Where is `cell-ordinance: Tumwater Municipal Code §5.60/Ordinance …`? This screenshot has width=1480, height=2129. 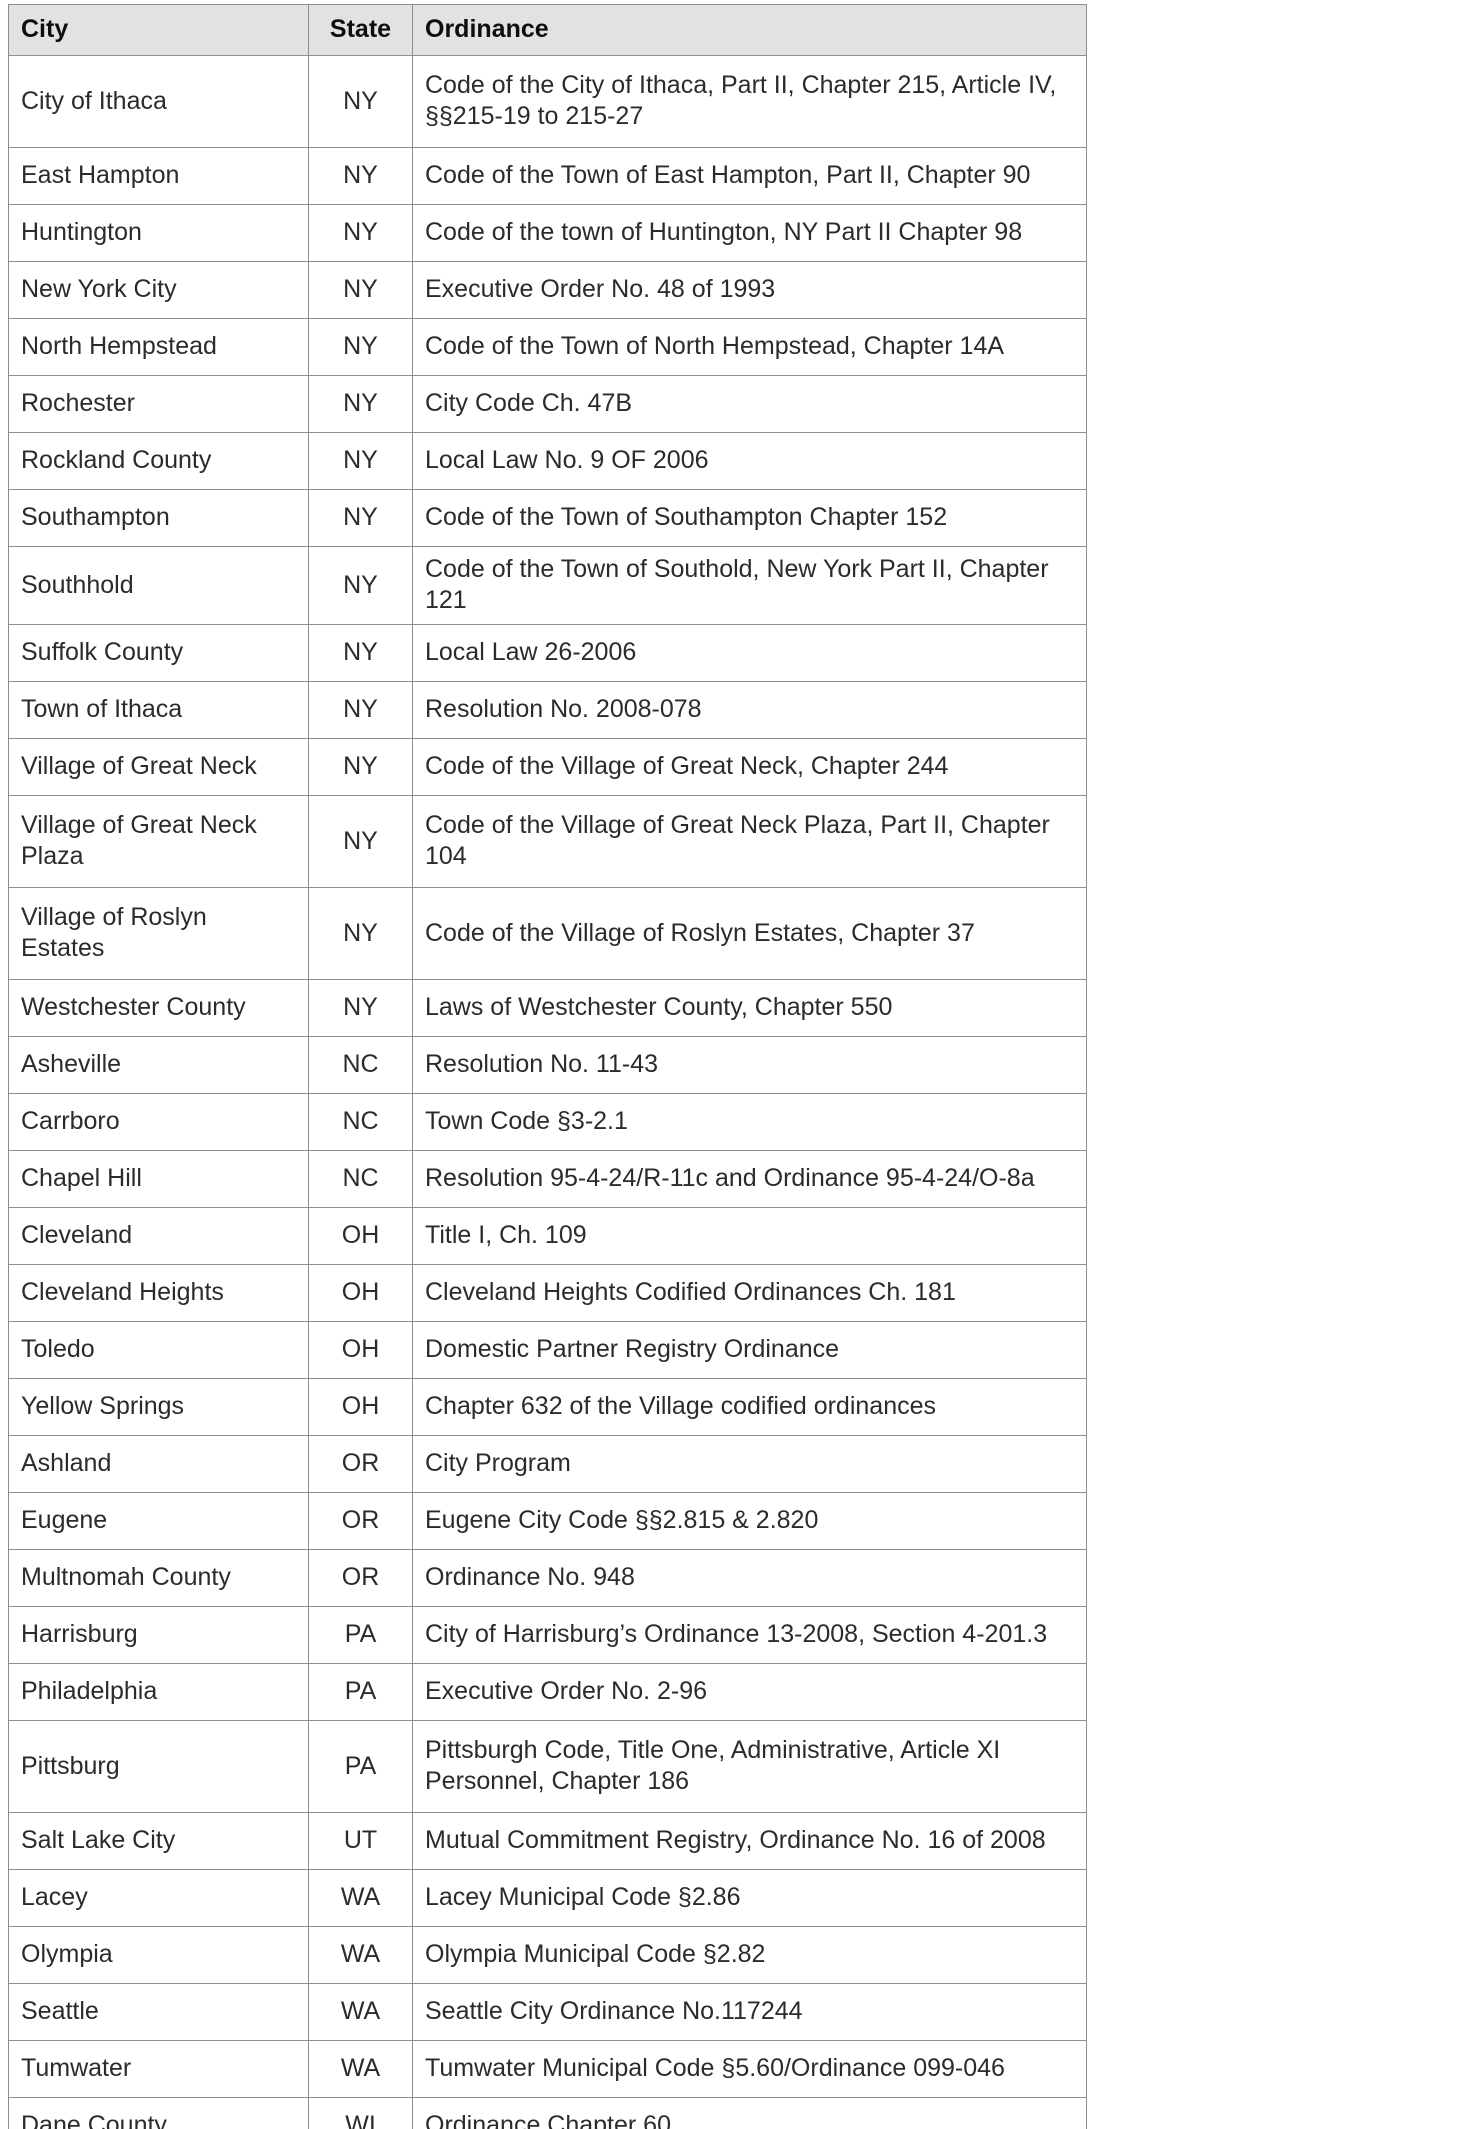 cell-ordinance: Tumwater Municipal Code §5.60/Ordinance … is located at coordinates (749, 2069).